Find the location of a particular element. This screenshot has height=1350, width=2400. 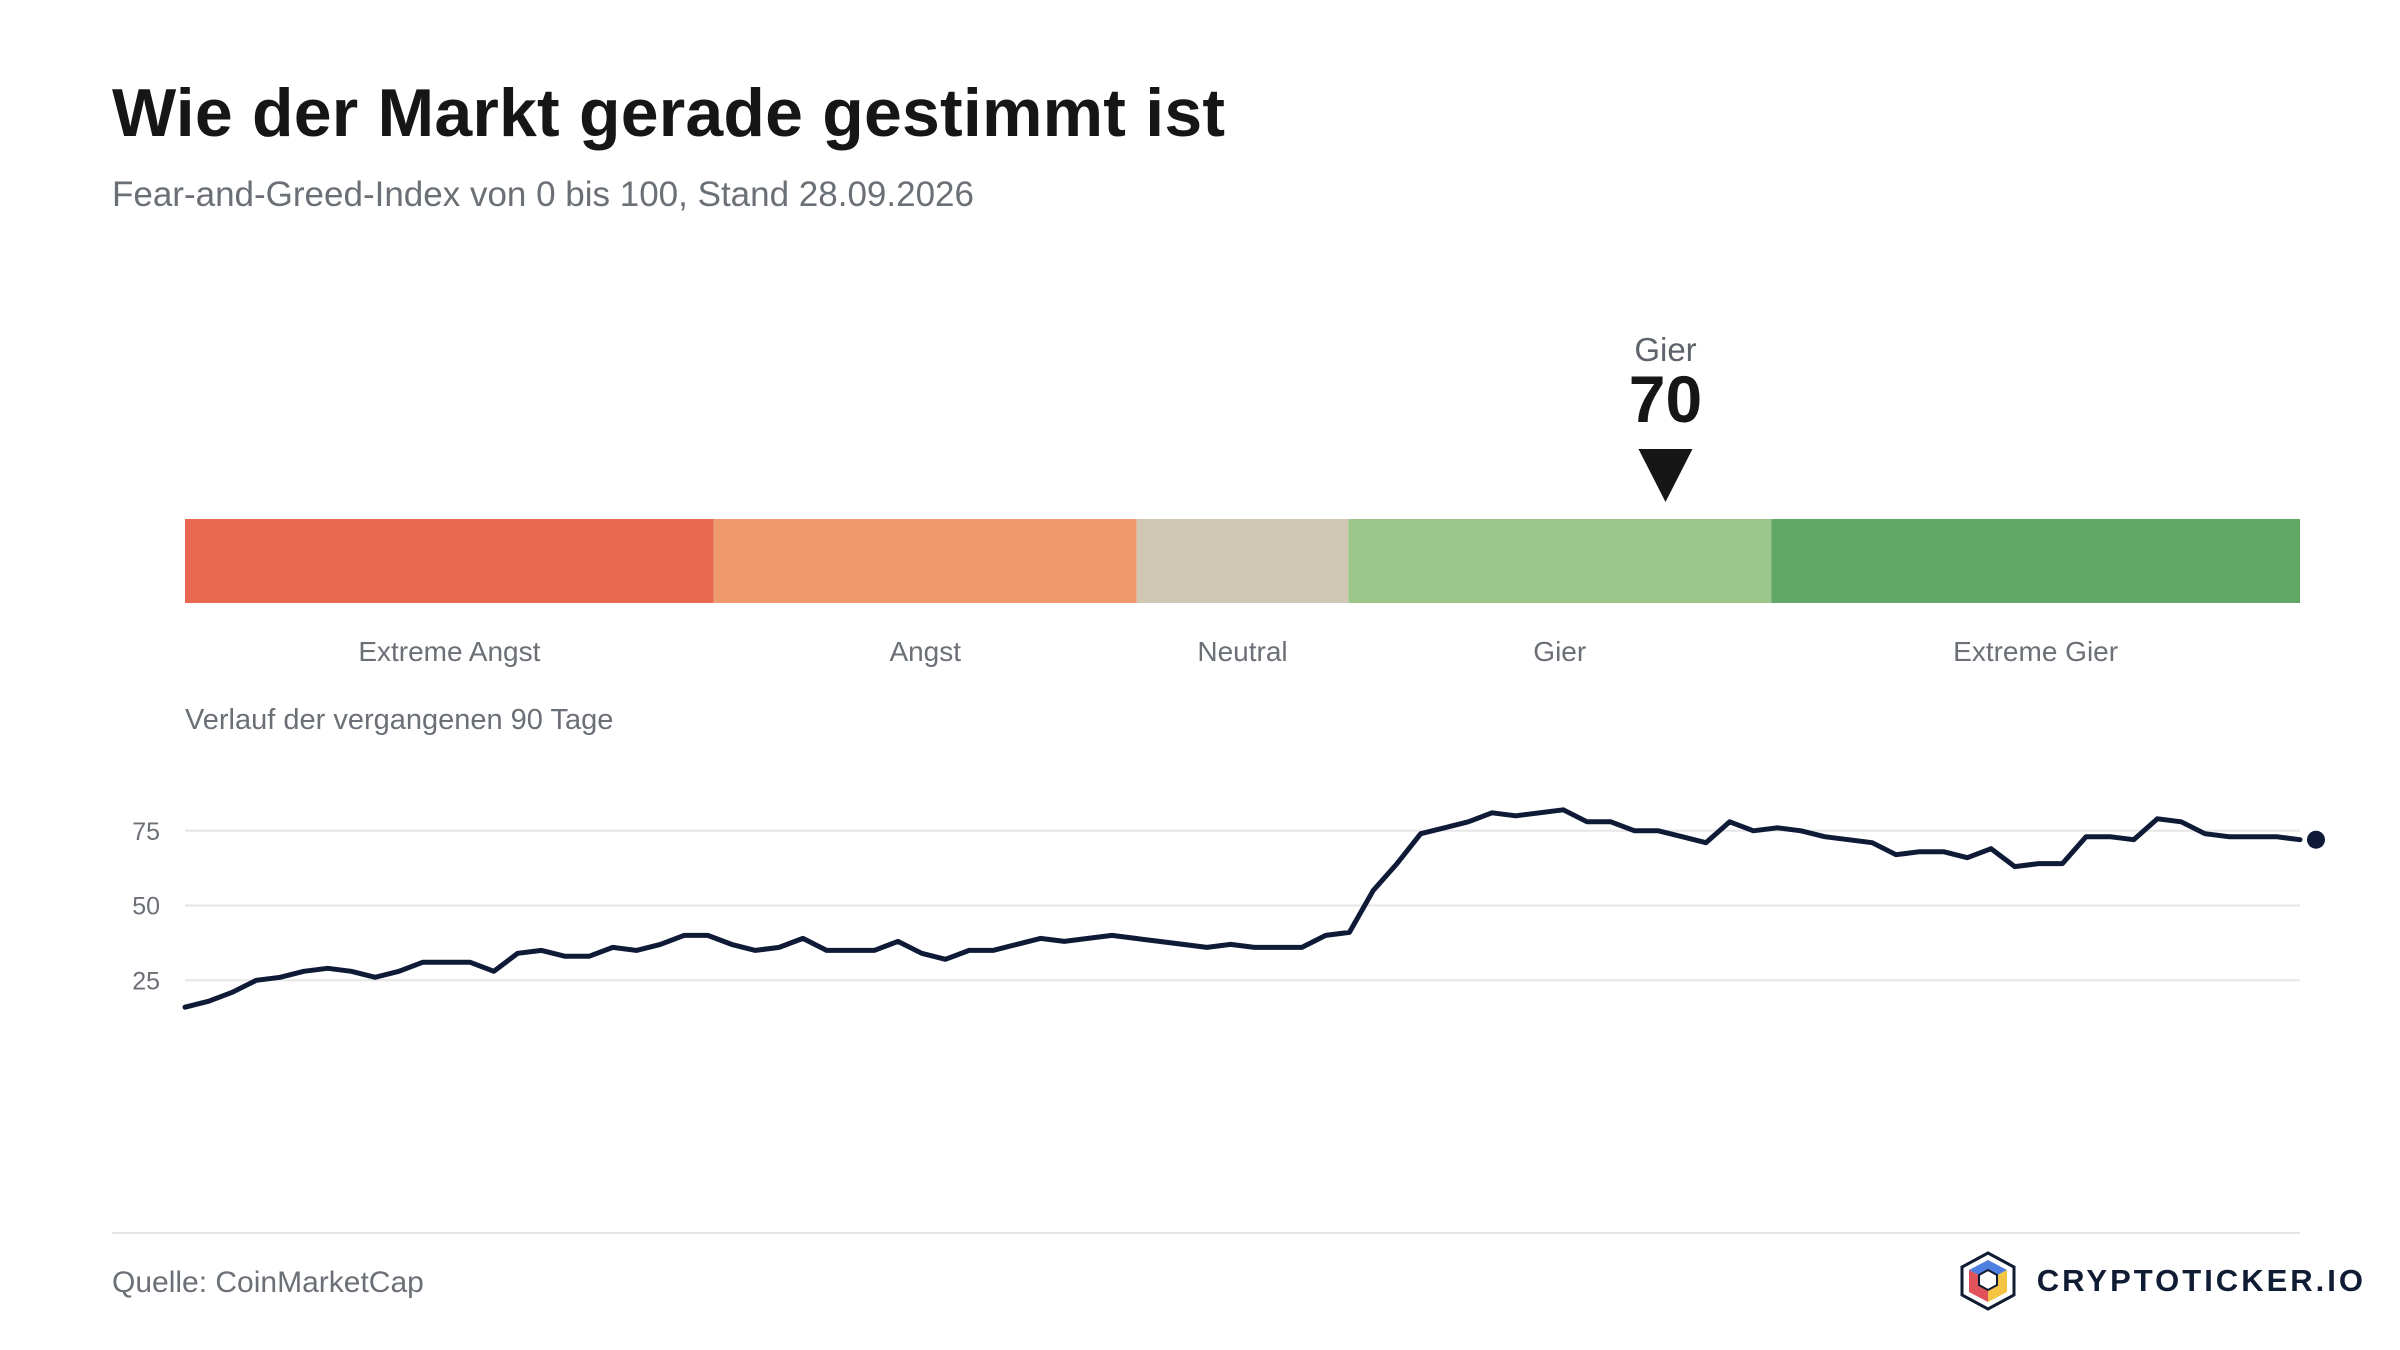

brand-logo: CRYPTOTICKER.IO is located at coordinates (2161, 1281).